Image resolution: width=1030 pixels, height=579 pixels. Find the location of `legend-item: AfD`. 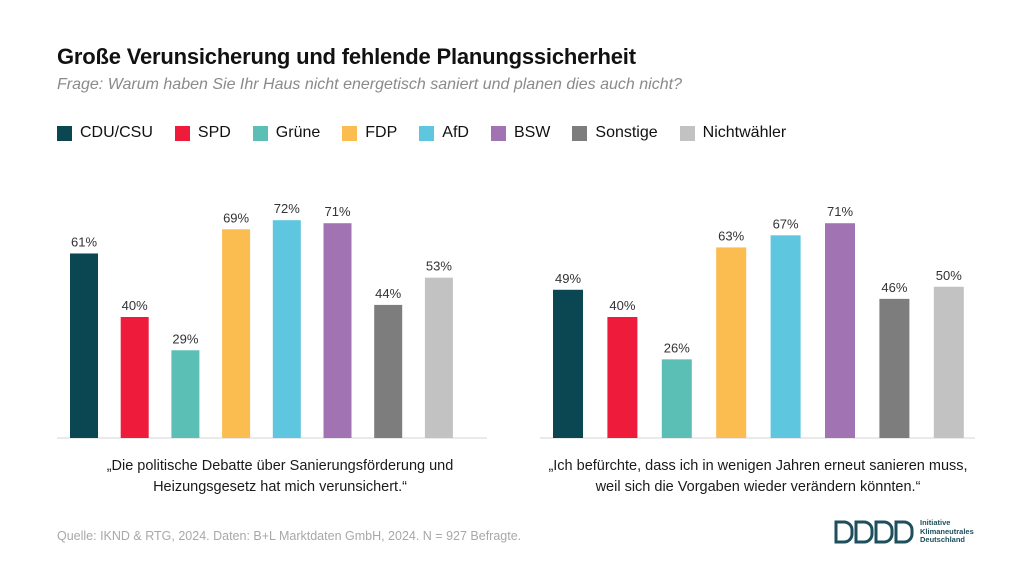

legend-item: AfD is located at coordinates (444, 133).